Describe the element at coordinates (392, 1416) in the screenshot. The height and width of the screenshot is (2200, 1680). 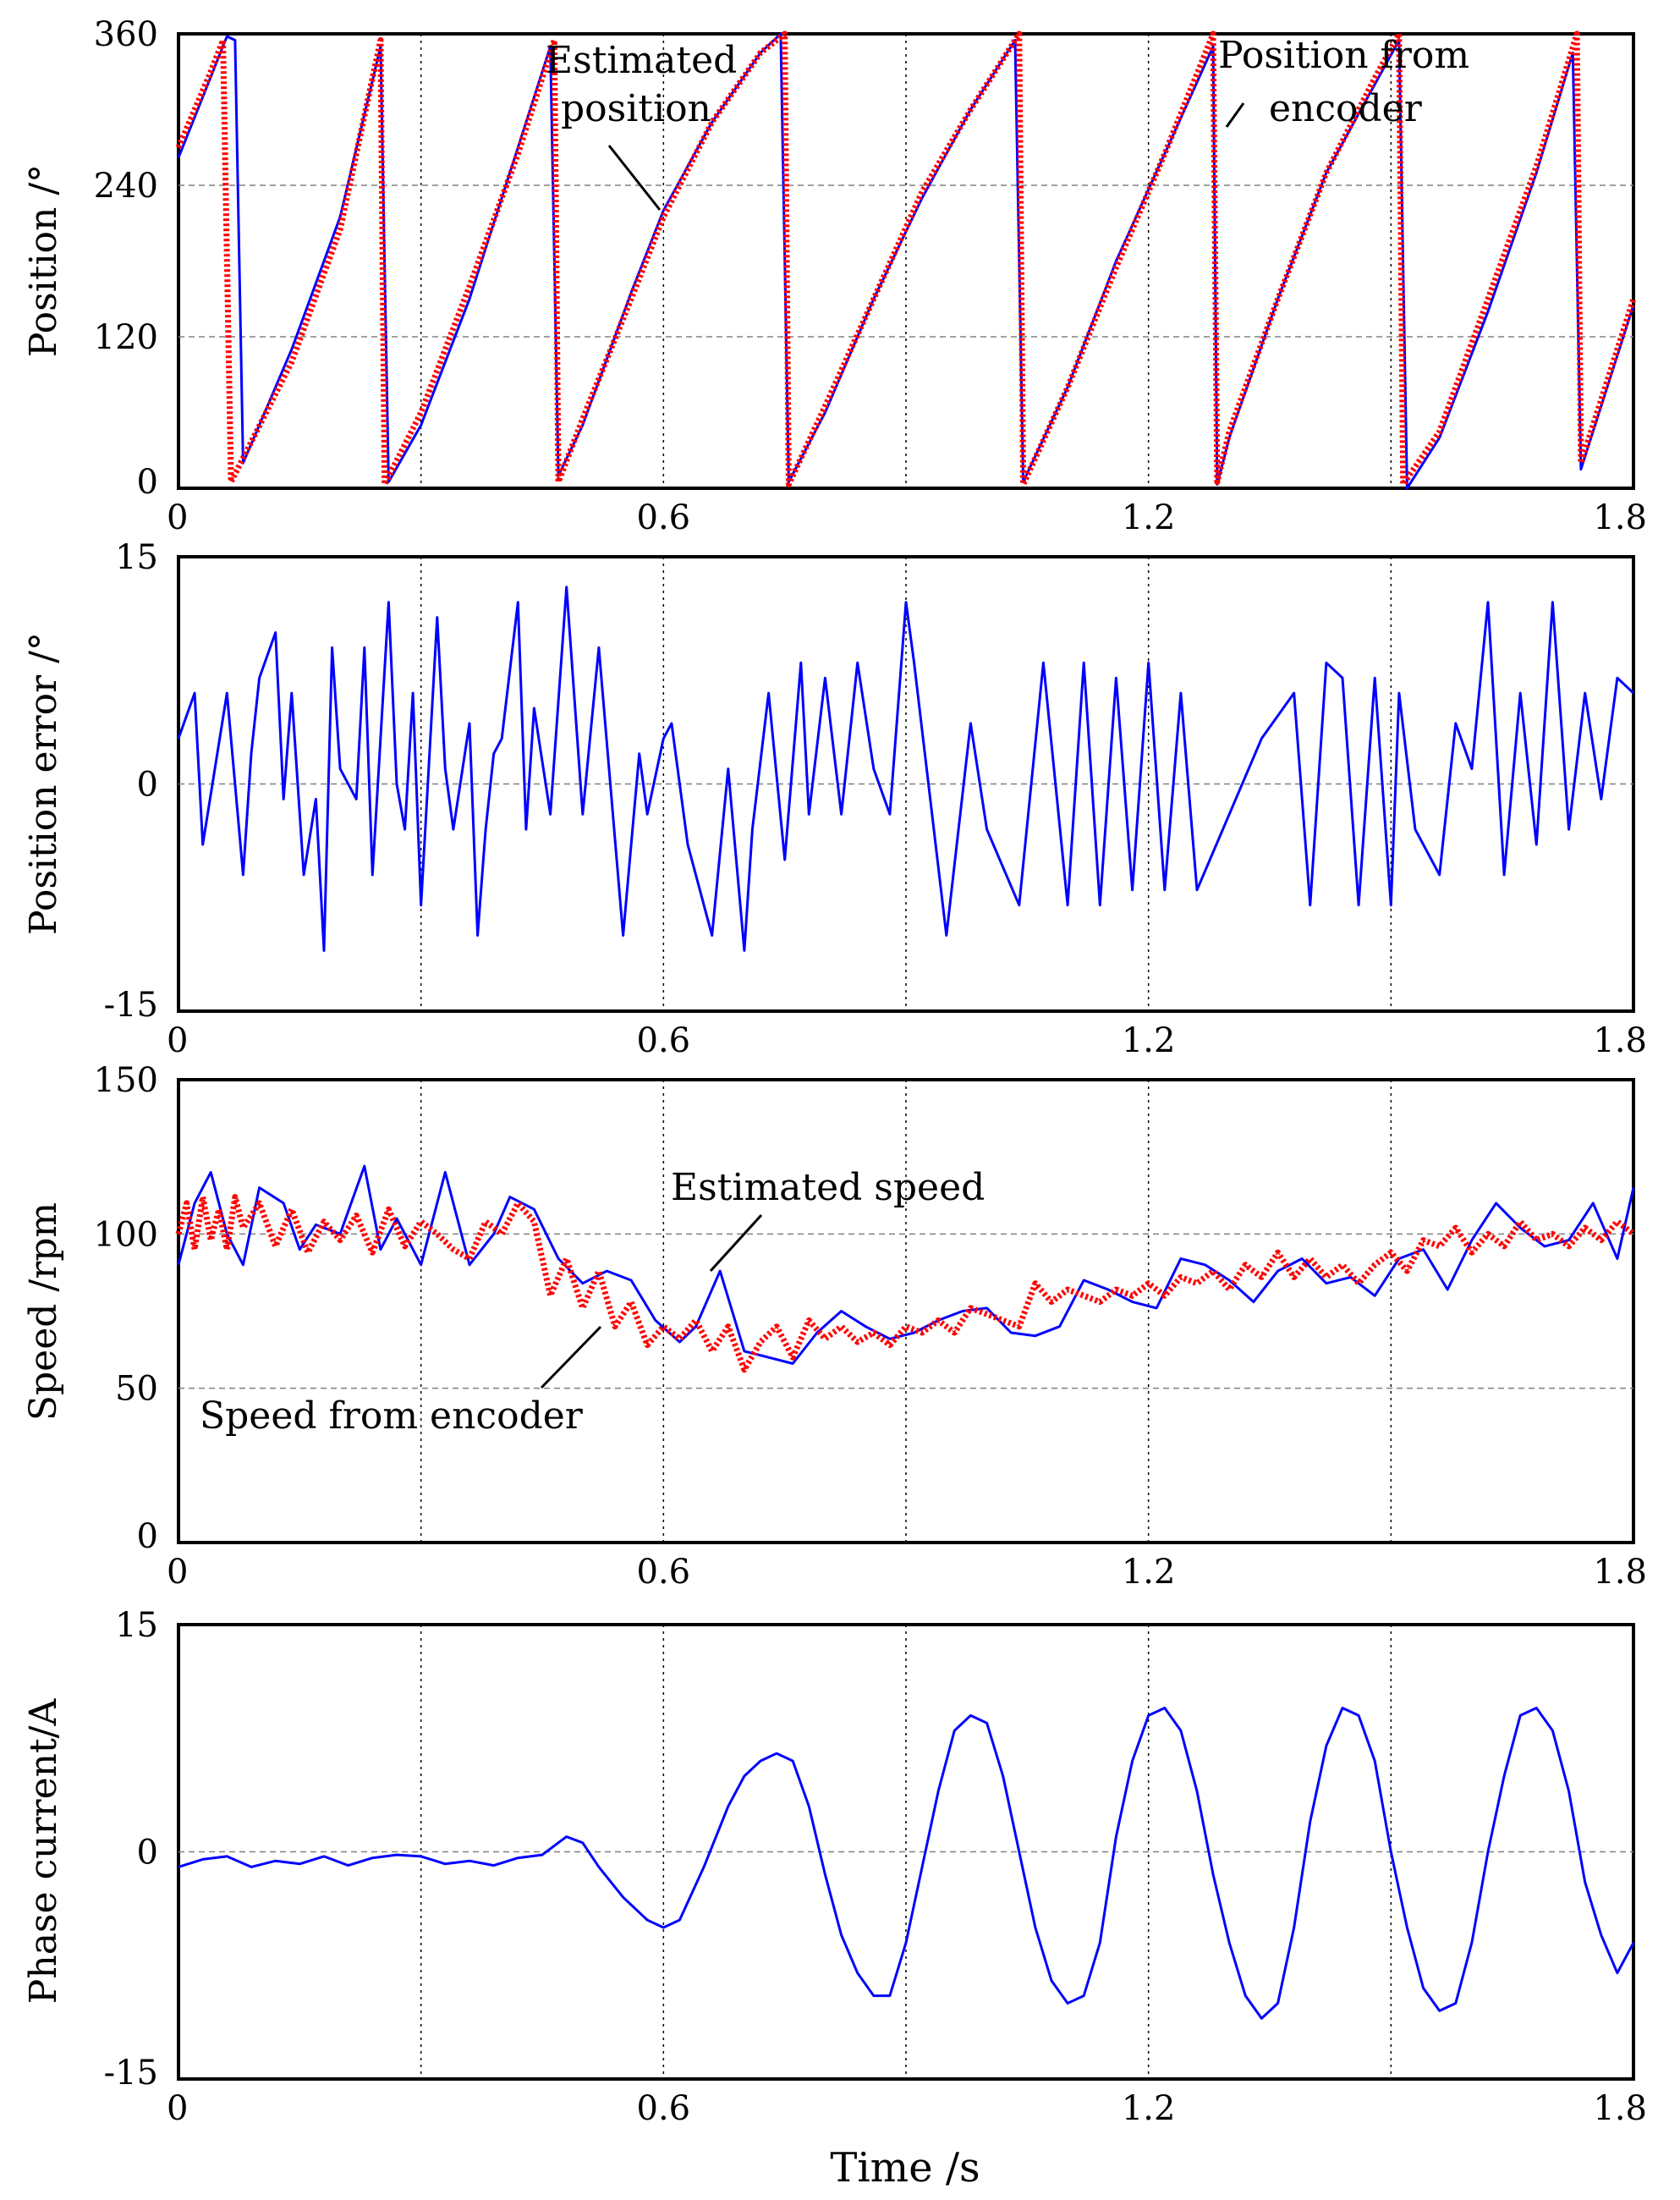
I see `annotation-speed-from-encoder: Speed from encoder` at that location.